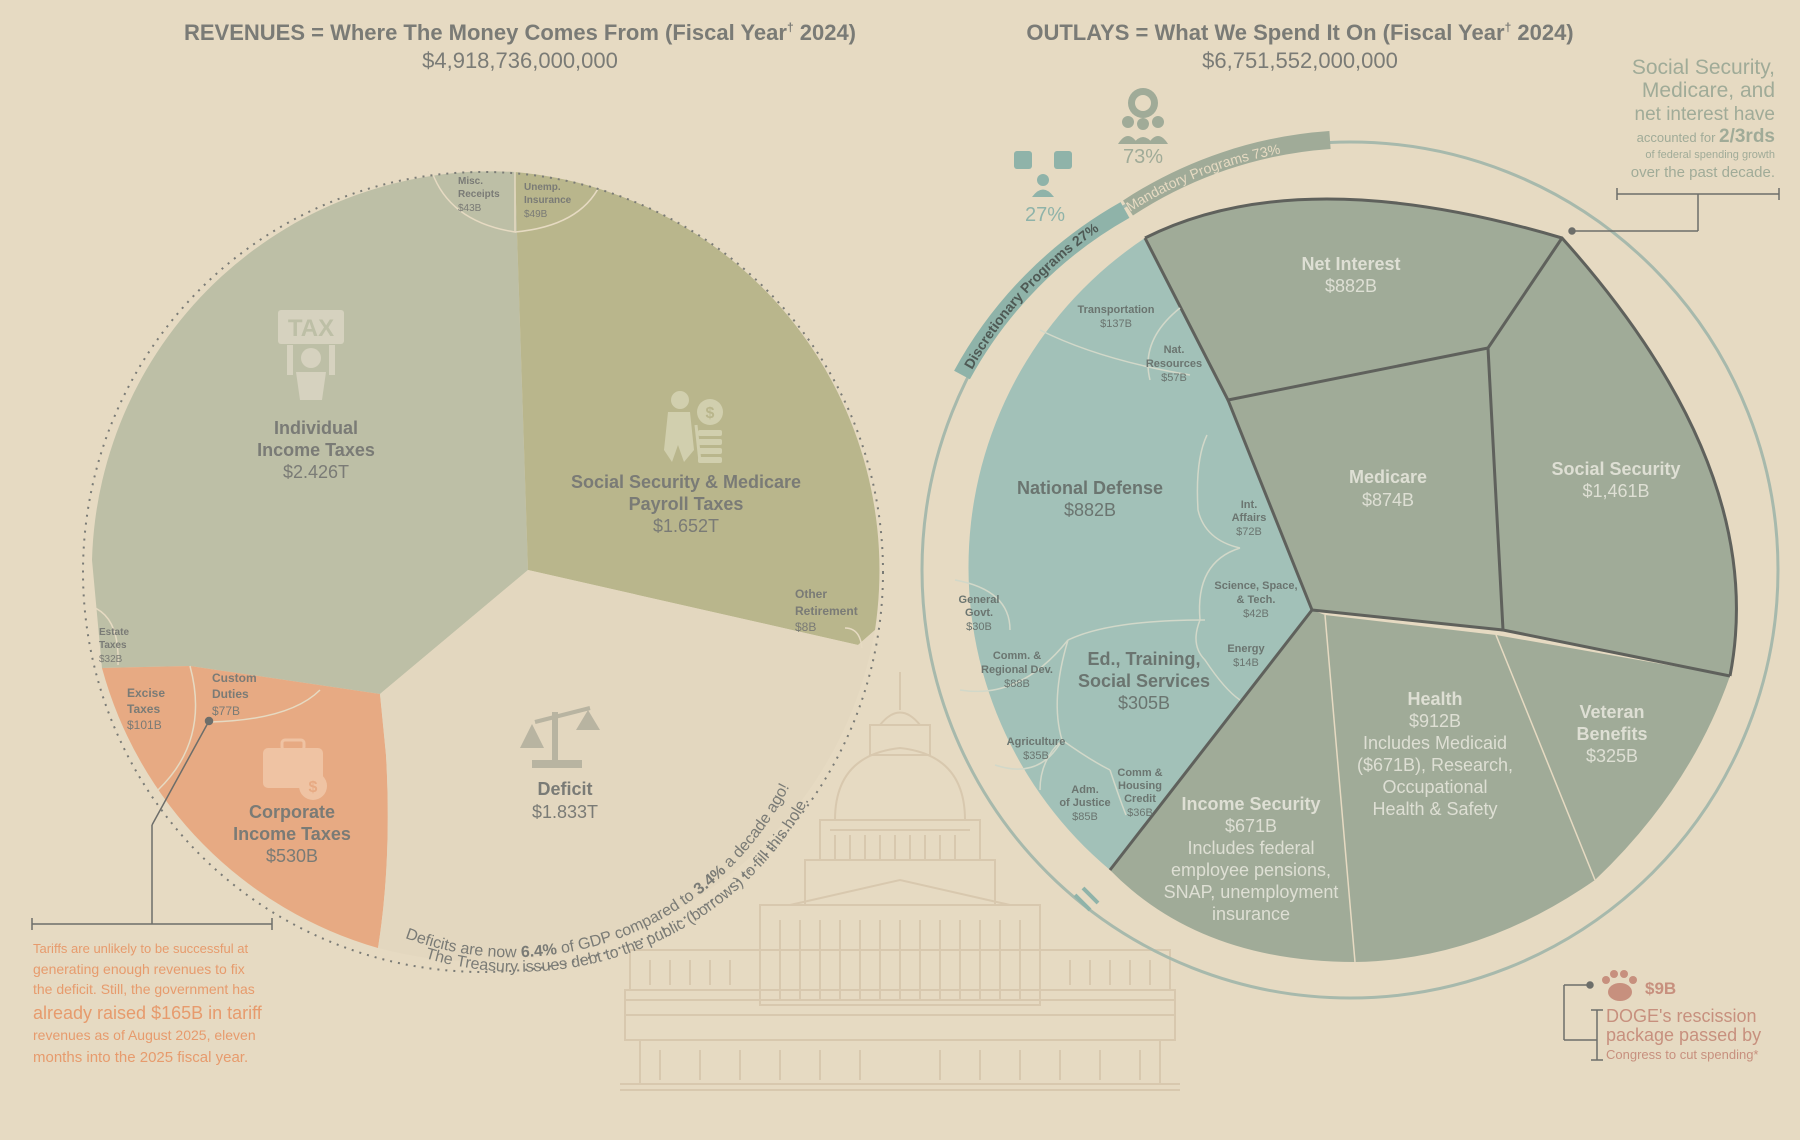 The image size is (1800, 1140). Describe the element at coordinates (1434, 787) in the screenshot. I see `label-health-note3: Occupational` at that location.